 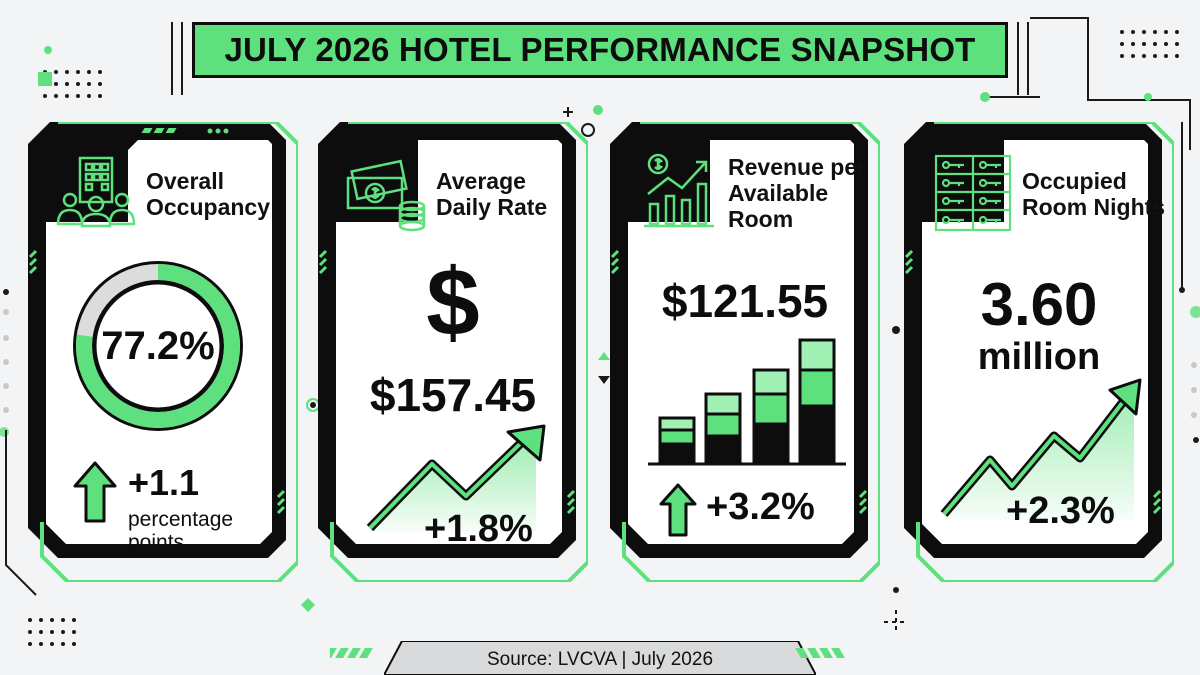 I want to click on occupancy-value: 77.2%, so click(x=158, y=346).